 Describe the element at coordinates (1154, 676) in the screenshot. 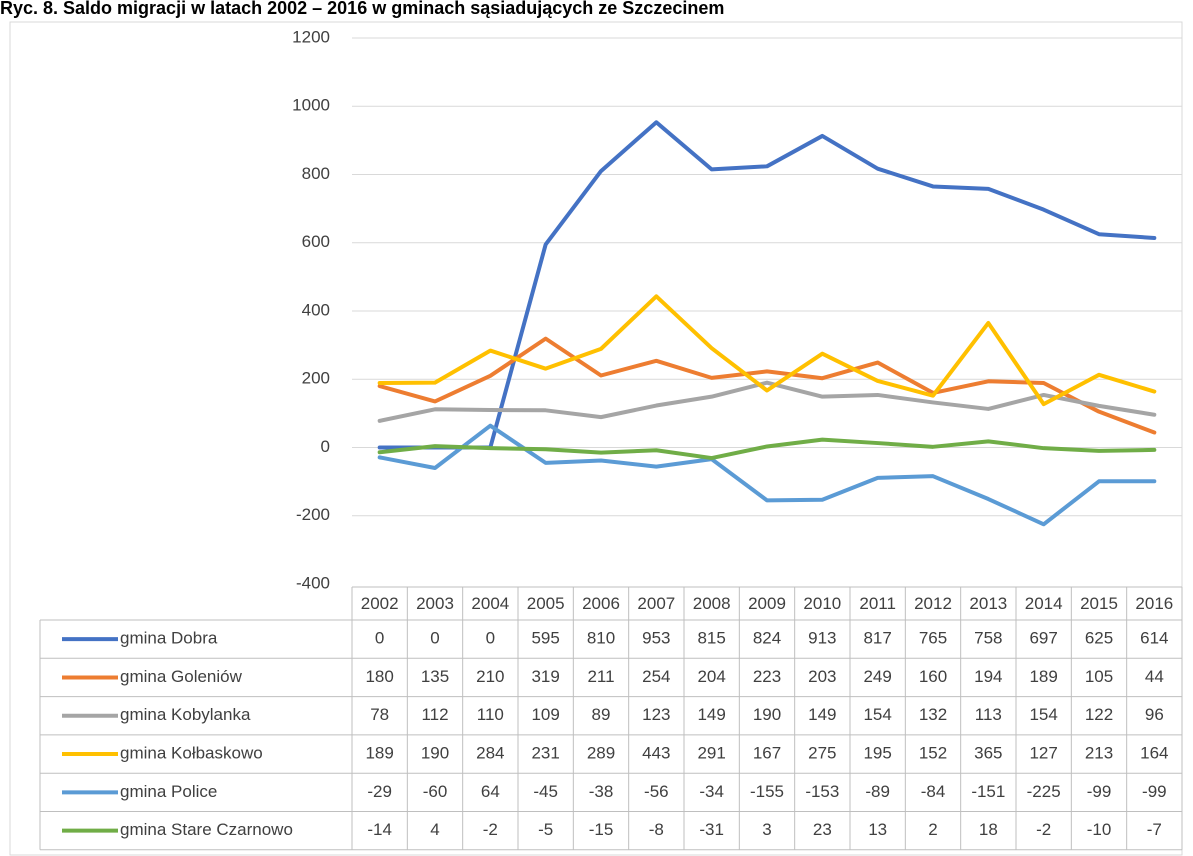

I see `table-cell: 44` at that location.